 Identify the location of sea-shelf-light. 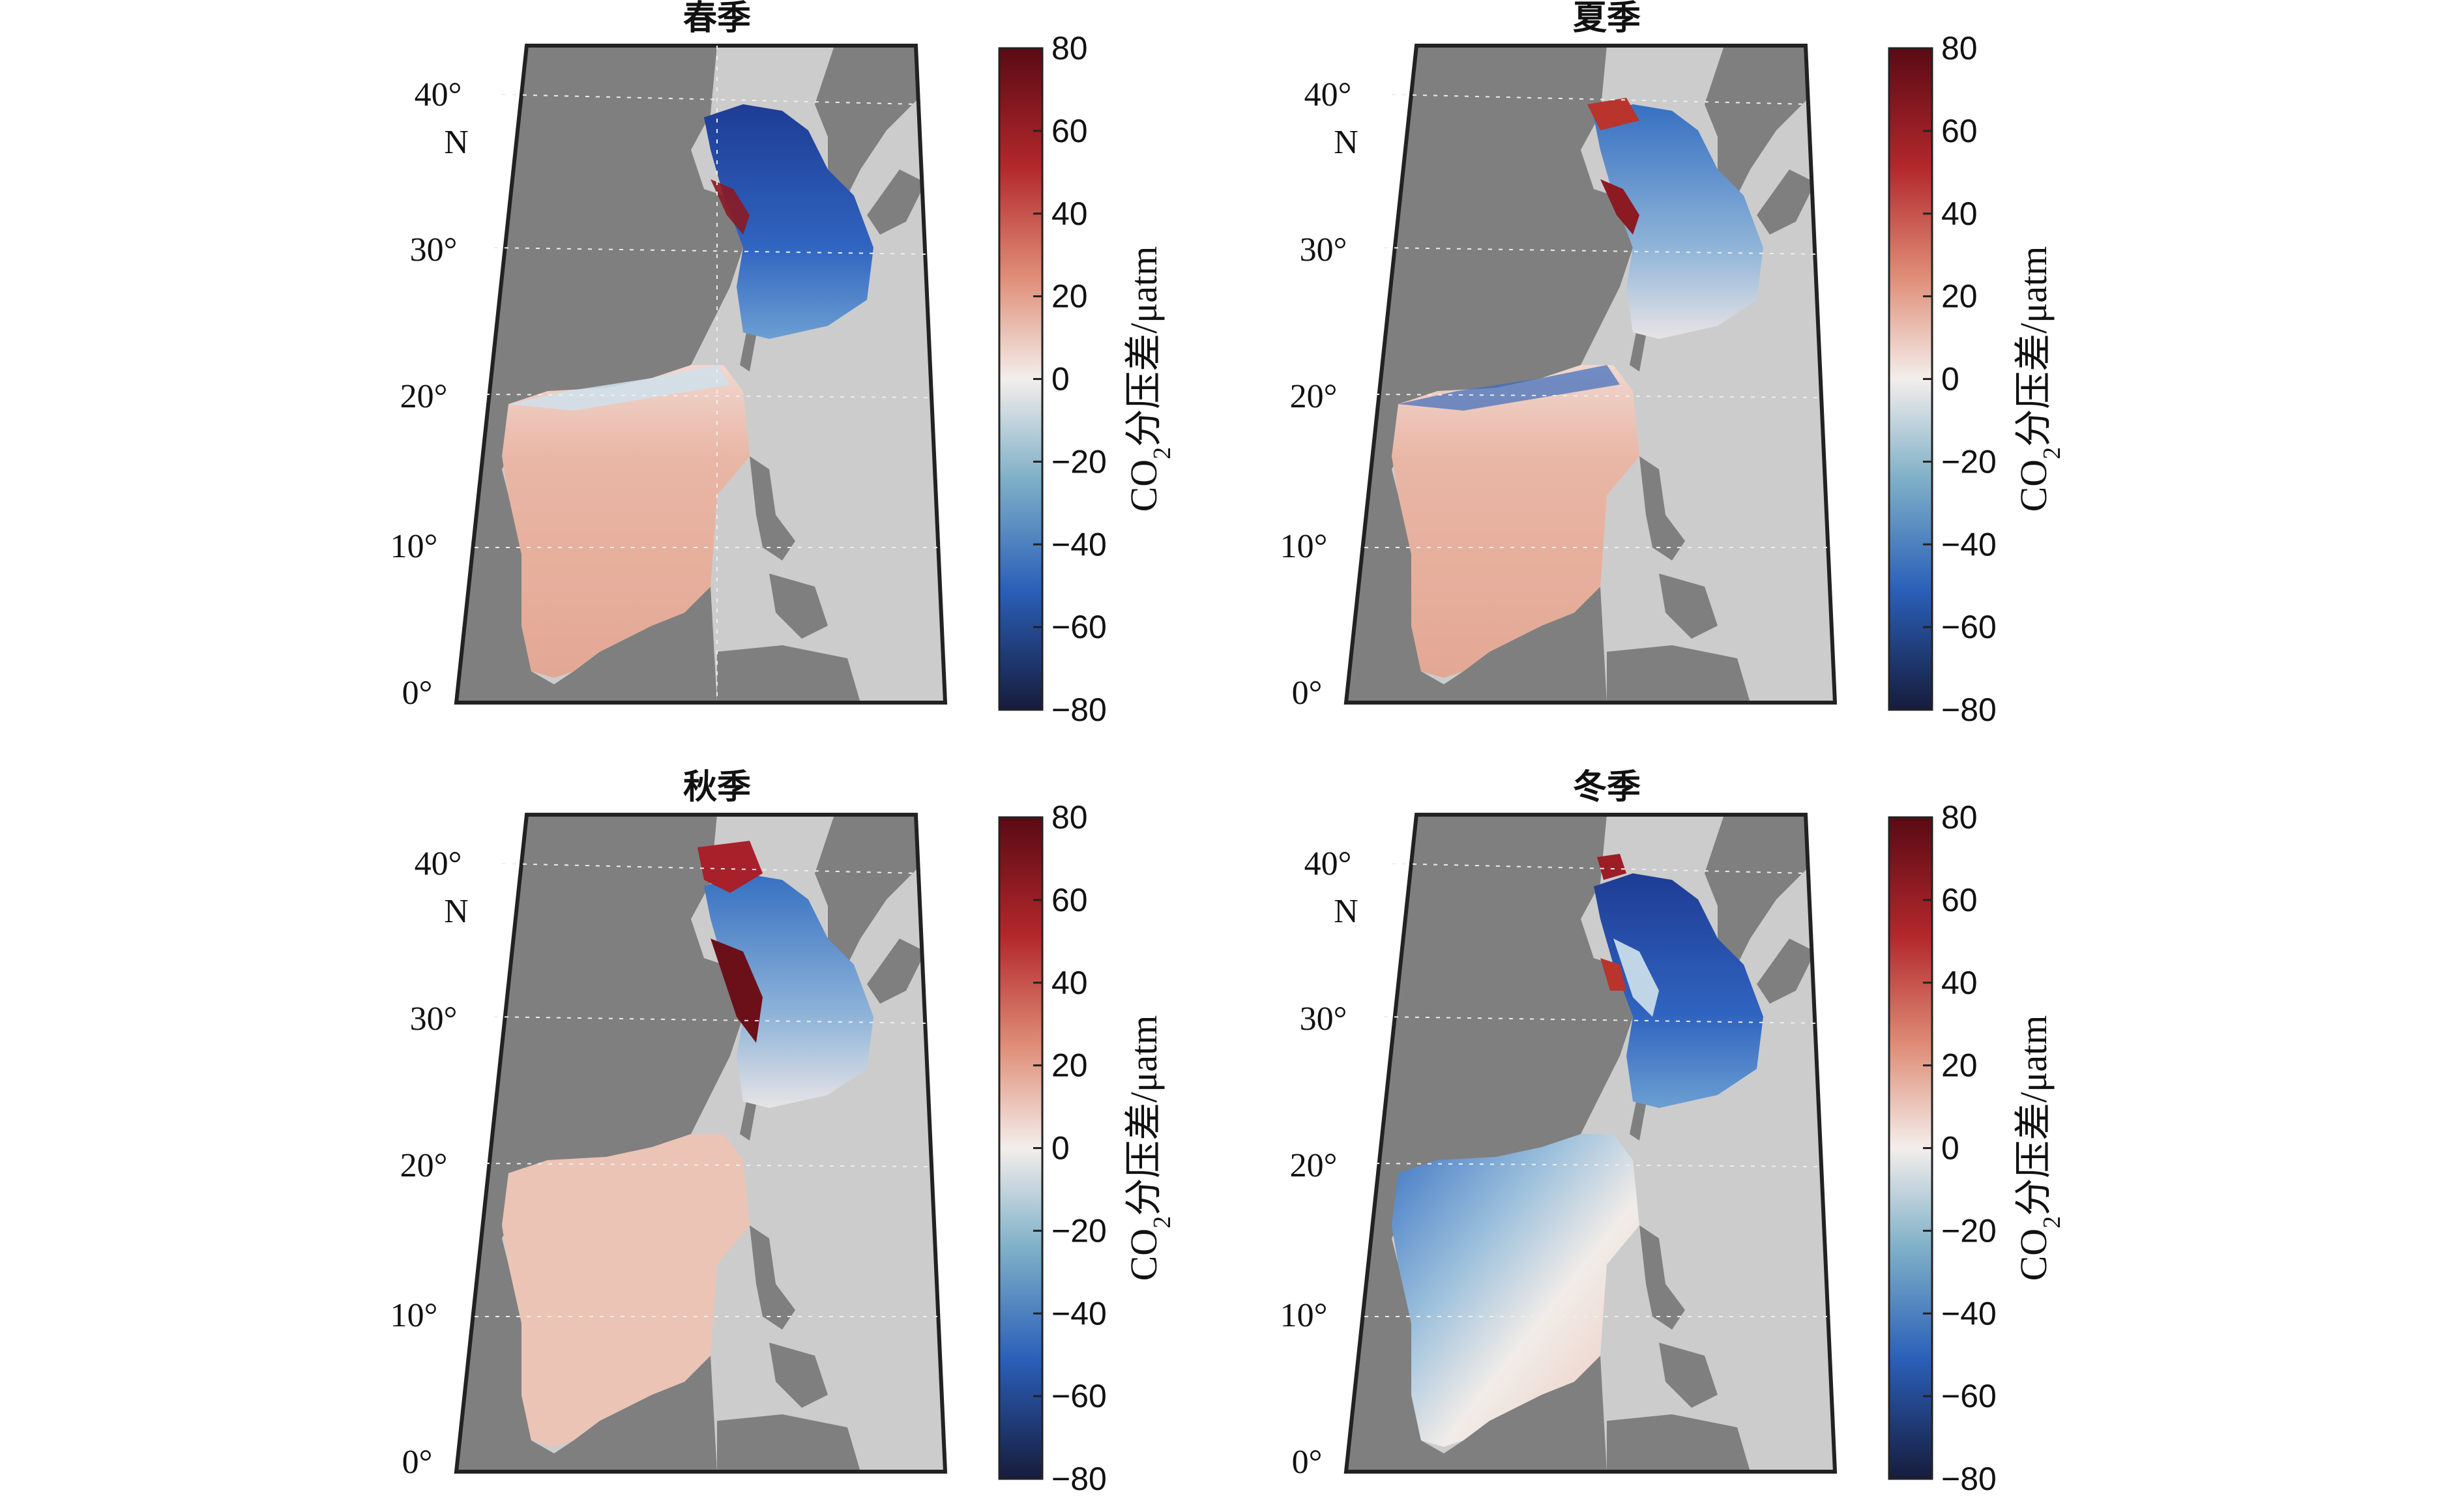
(619, 388).